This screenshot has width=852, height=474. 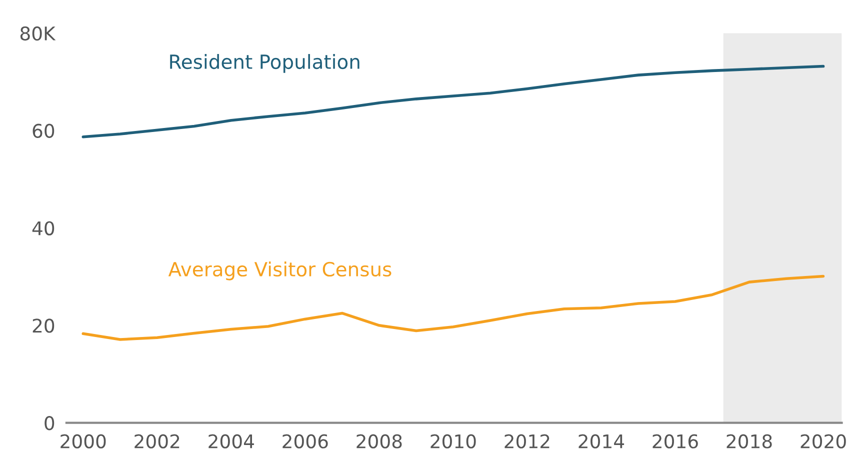 I want to click on y-tick-label: 40, so click(x=43, y=228).